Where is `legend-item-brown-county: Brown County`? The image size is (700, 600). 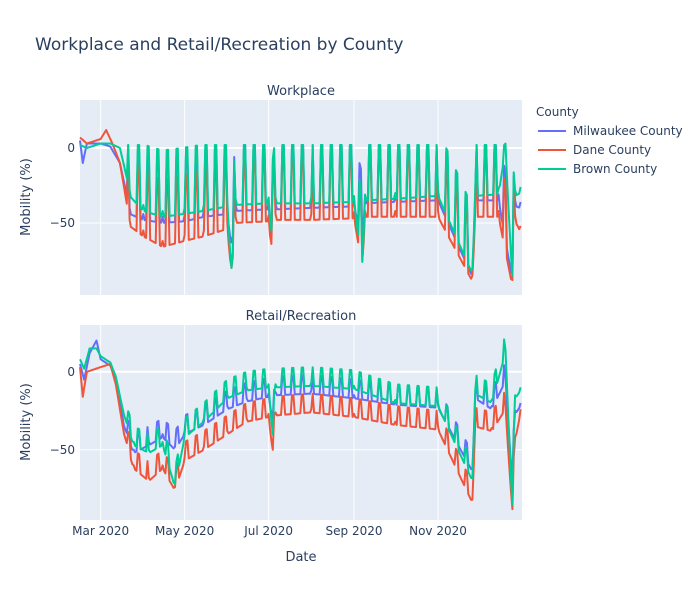
legend-item-brown-county: Brown County is located at coordinates (597, 169).